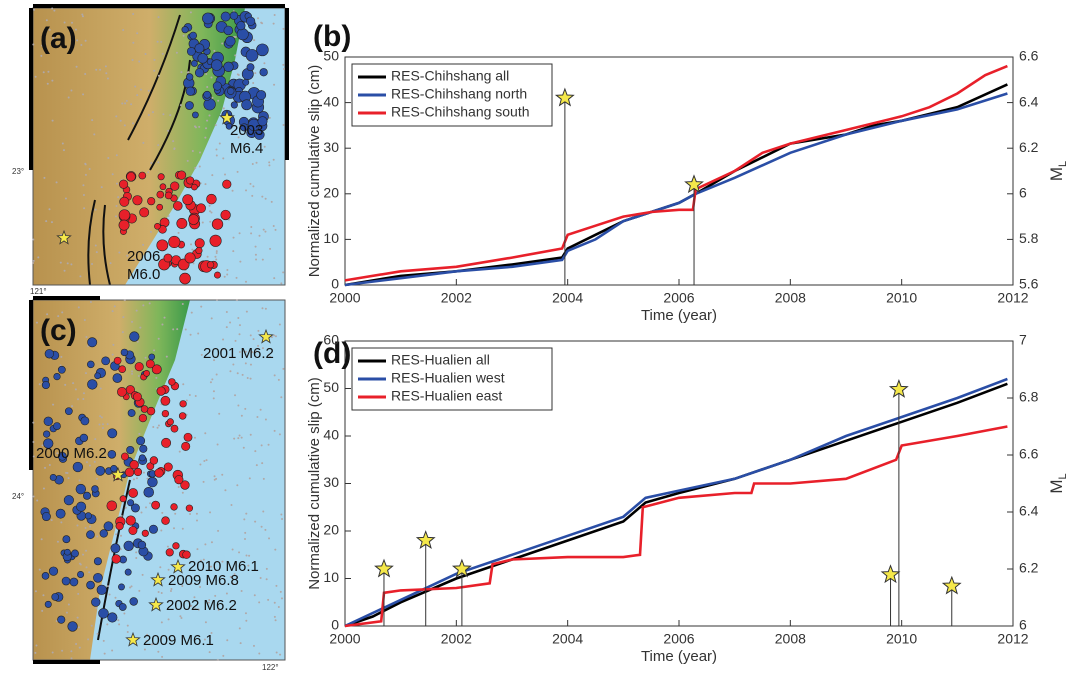 The width and height of the screenshot is (1079, 678). What do you see at coordinates (331, 435) in the screenshot?
I see `y-tick-label: 40` at bounding box center [331, 435].